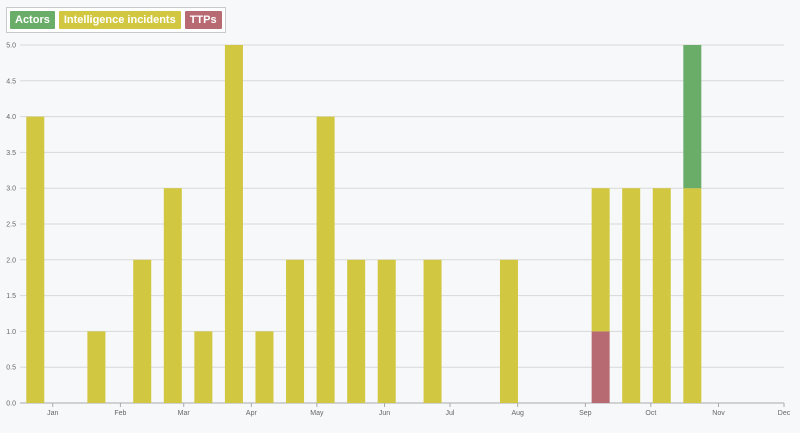 This screenshot has height=433, width=800. Describe the element at coordinates (11, 404) in the screenshot. I see `y-tick-label: 0.0` at that location.